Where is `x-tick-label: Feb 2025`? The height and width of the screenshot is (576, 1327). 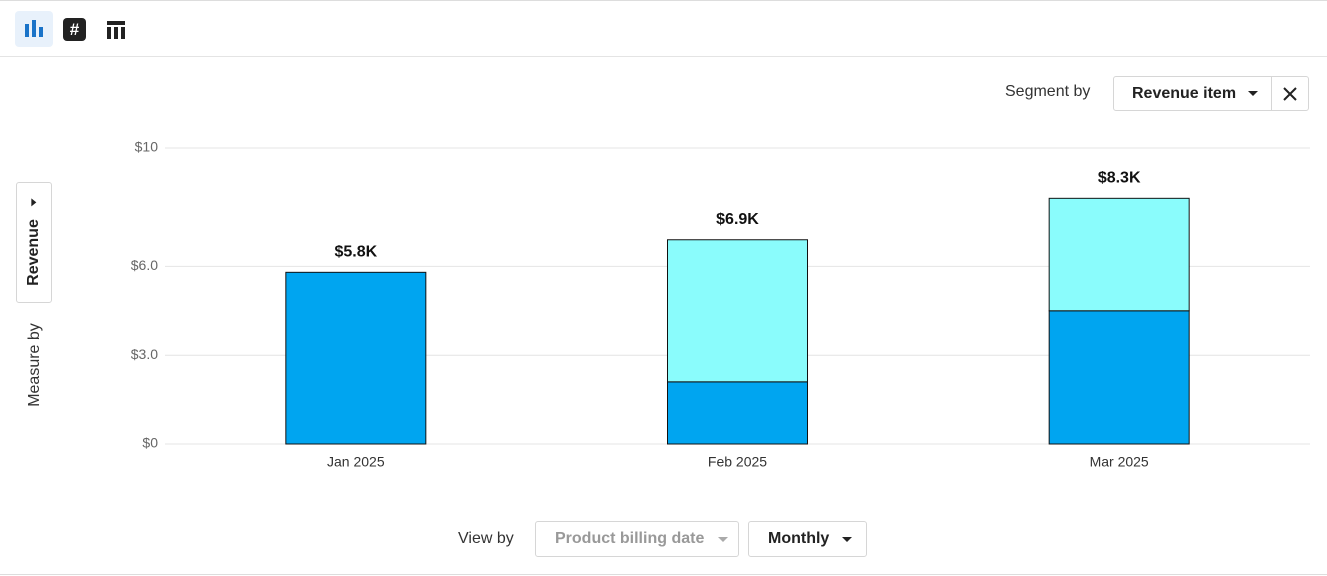
x-tick-label: Feb 2025 is located at coordinates (737, 462).